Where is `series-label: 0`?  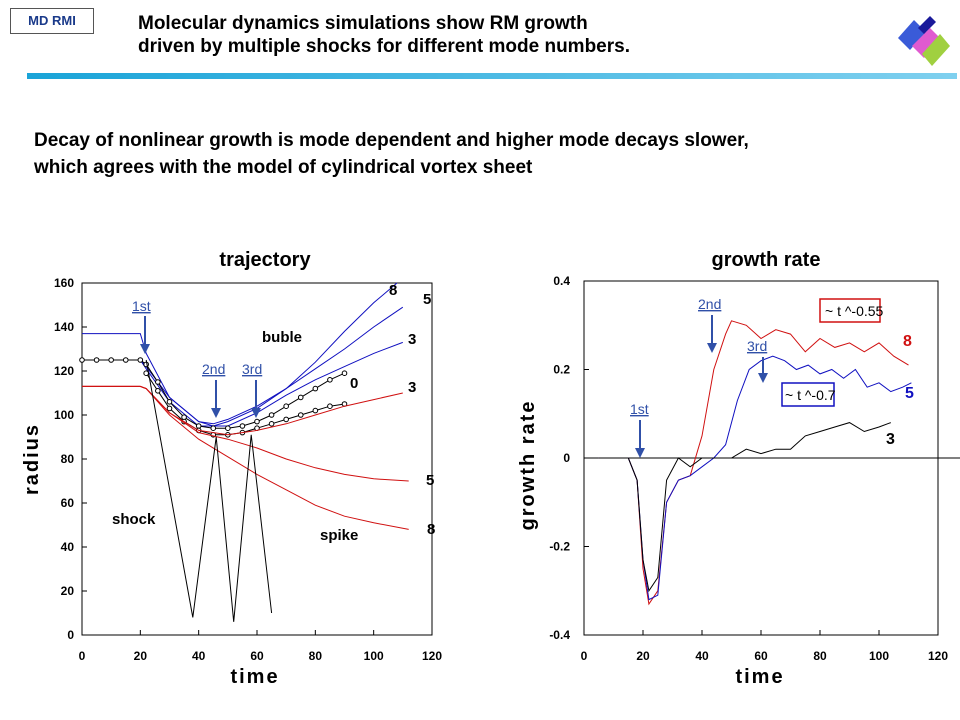 series-label: 0 is located at coordinates (354, 383).